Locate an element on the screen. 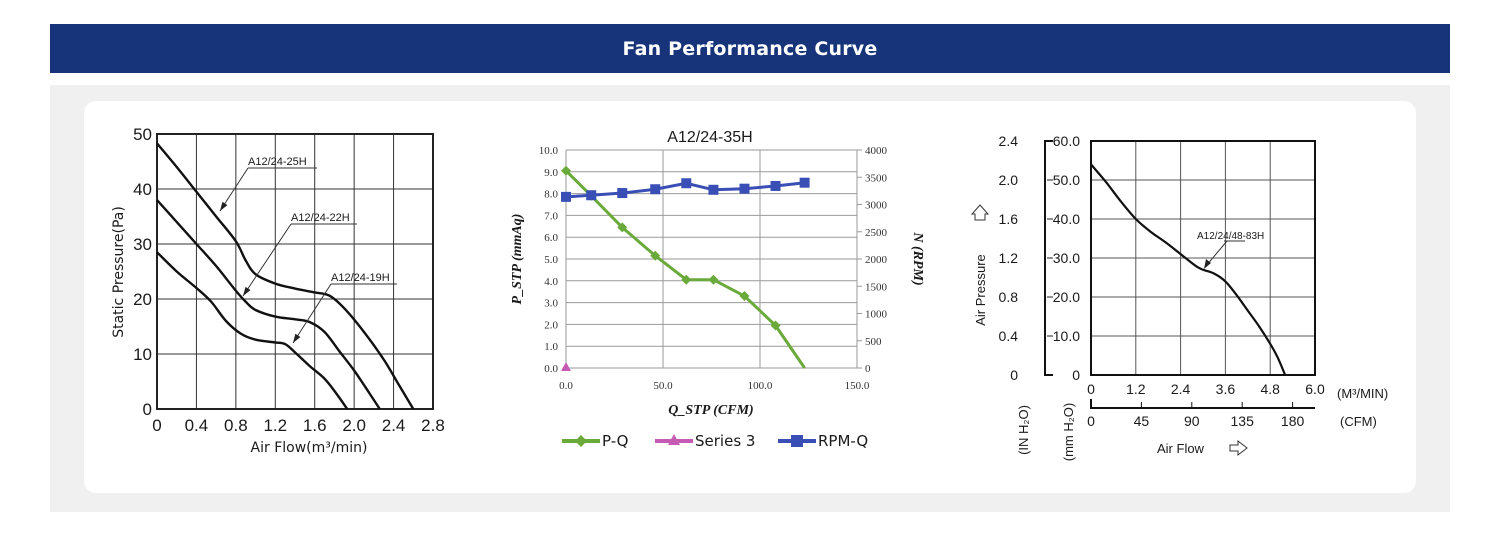 The width and height of the screenshot is (1500, 538). c2-y-right-tick-label: 500 is located at coordinates (873, 342).